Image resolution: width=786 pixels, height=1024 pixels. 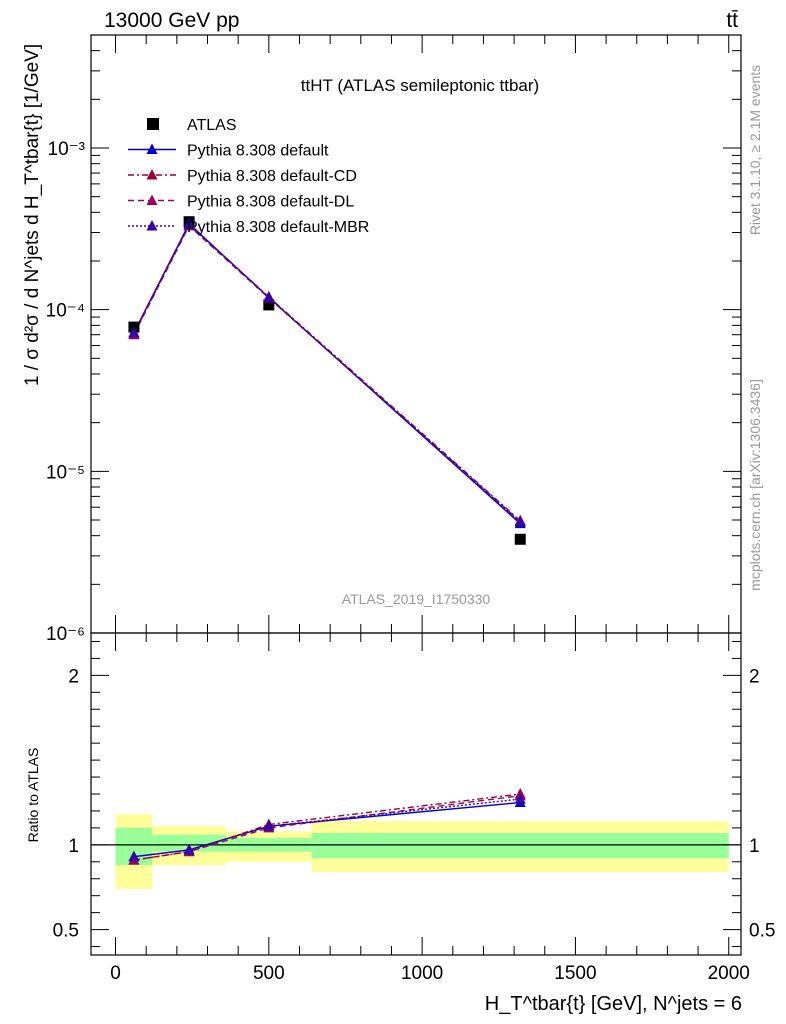 What do you see at coordinates (575, 973) in the screenshot?
I see `x-tick-label: 1500` at bounding box center [575, 973].